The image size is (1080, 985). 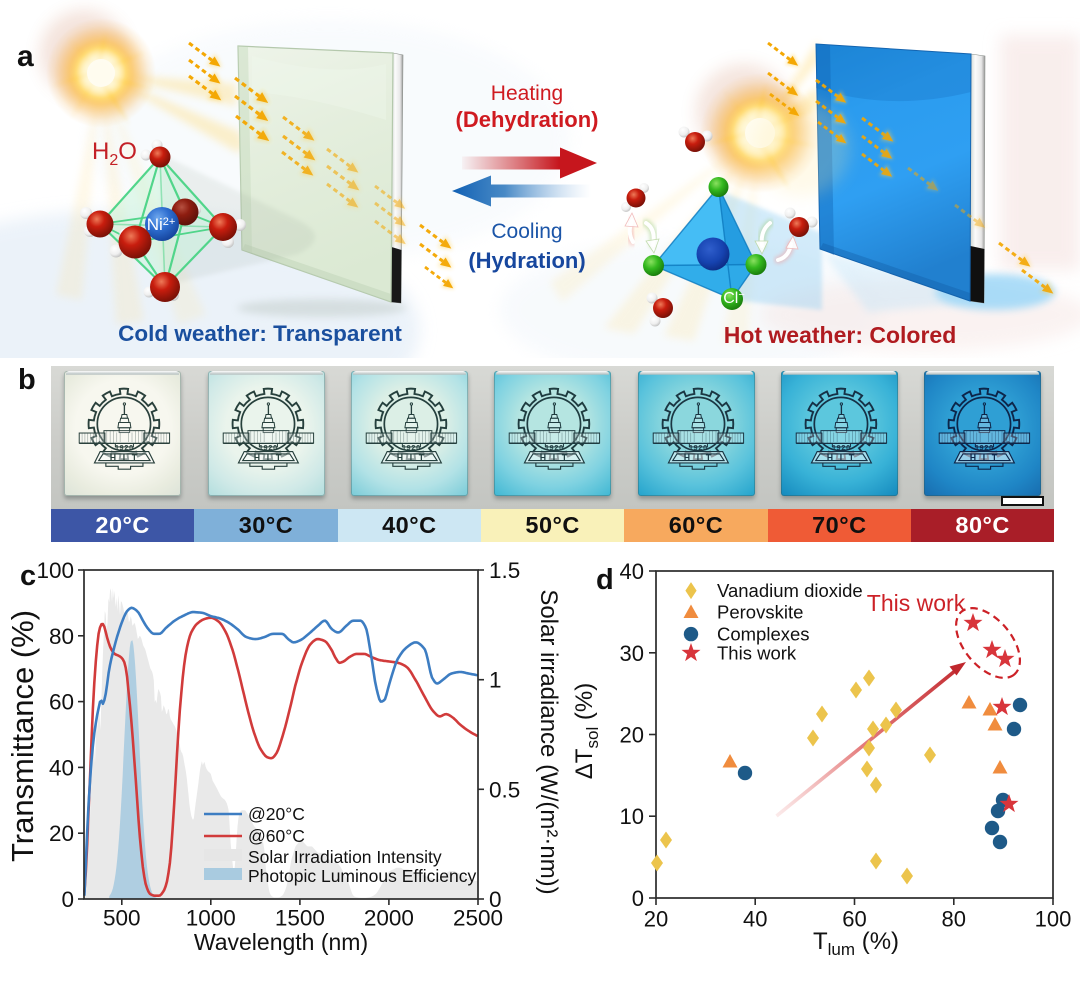 What do you see at coordinates (527, 119) in the screenshot?
I see `svg-text: (Dehydration)` at bounding box center [527, 119].